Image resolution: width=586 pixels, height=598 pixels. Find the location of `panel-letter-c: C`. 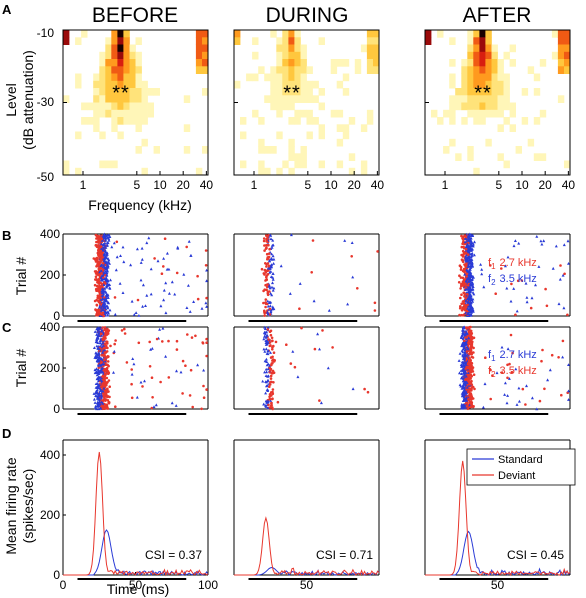

panel-letter-c: C is located at coordinates (7, 327).